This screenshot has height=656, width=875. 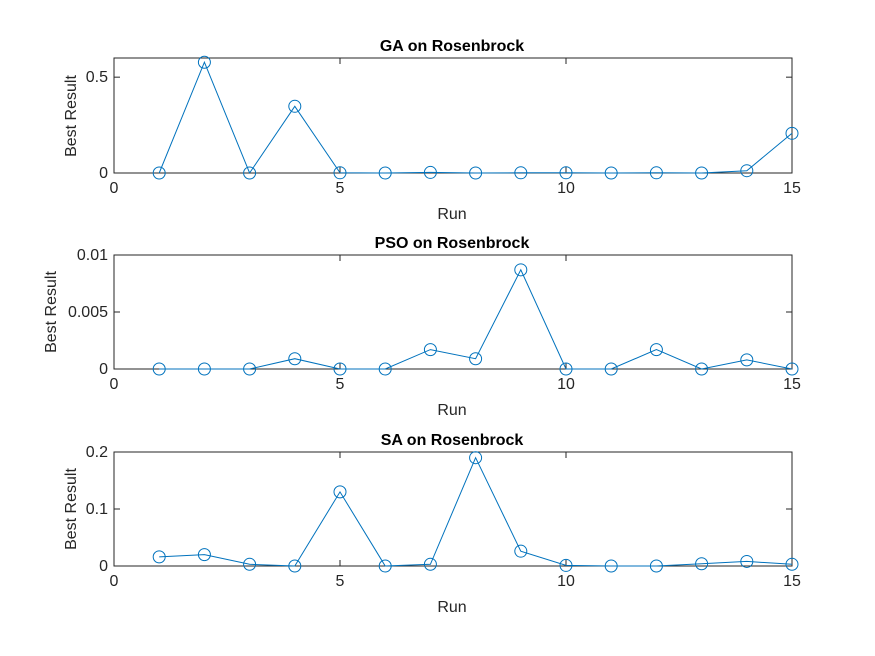 I want to click on y-tick-label: 0.2, so click(x=97, y=452).